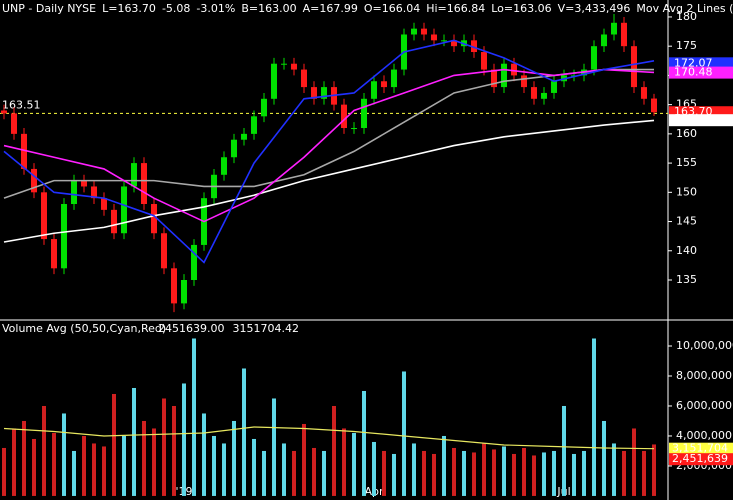 Image resolution: width=733 pixels, height=500 pixels. Describe the element at coordinates (704, 345) in the screenshot. I see `y-tick-label: 10,000,000` at that location.